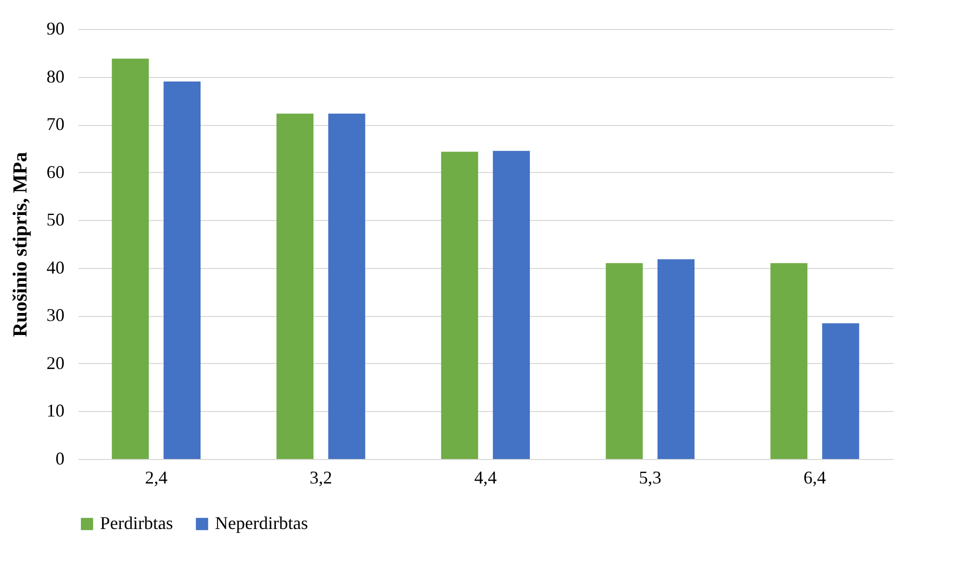 This screenshot has height=582, width=956. Describe the element at coordinates (55, 267) in the screenshot. I see `y-tick-label: 40` at that location.